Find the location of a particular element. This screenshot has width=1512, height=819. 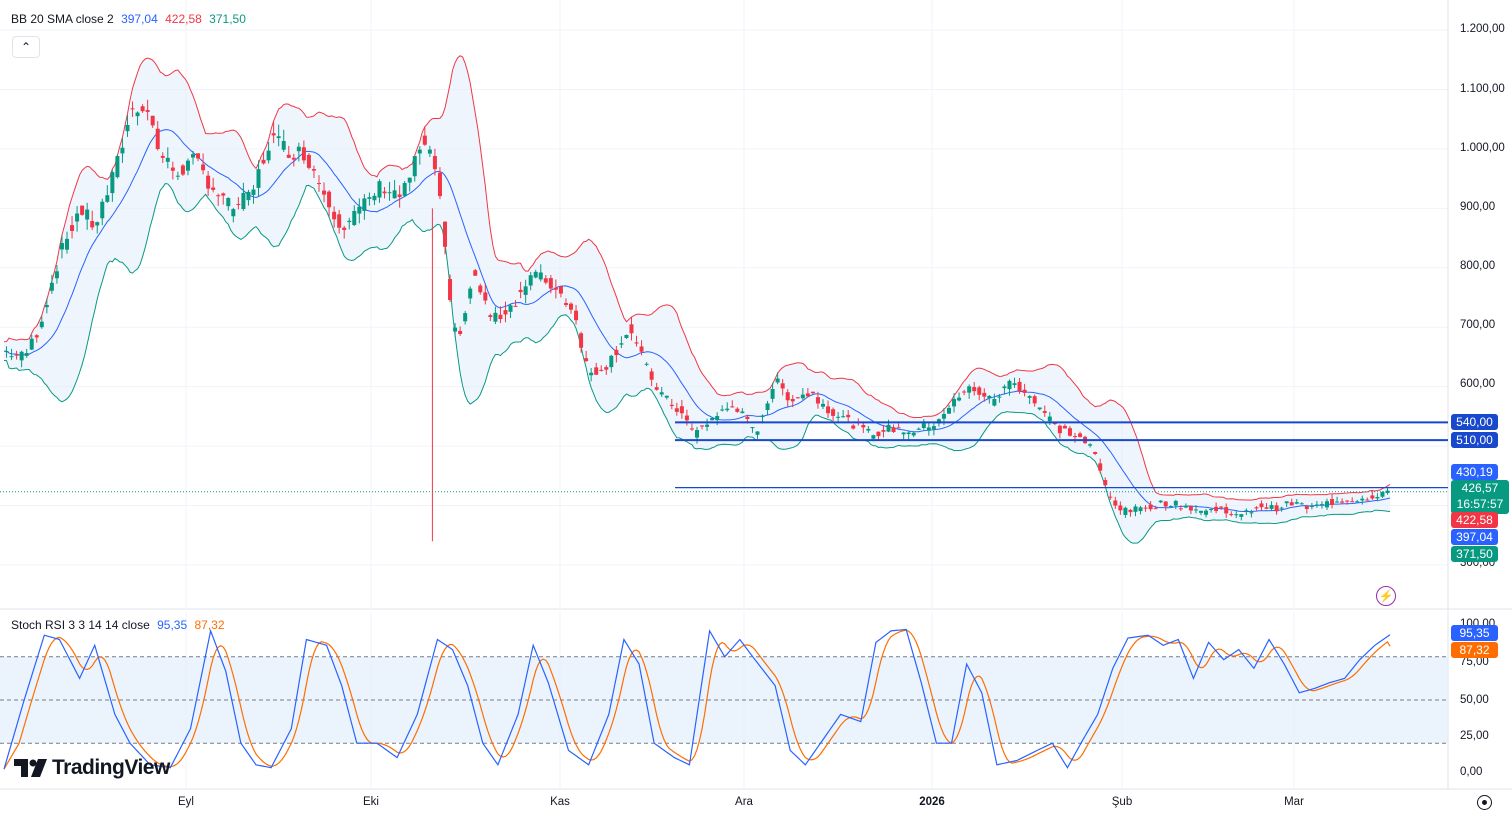

chevron-up-icon: ⌃ is located at coordinates (26, 47).